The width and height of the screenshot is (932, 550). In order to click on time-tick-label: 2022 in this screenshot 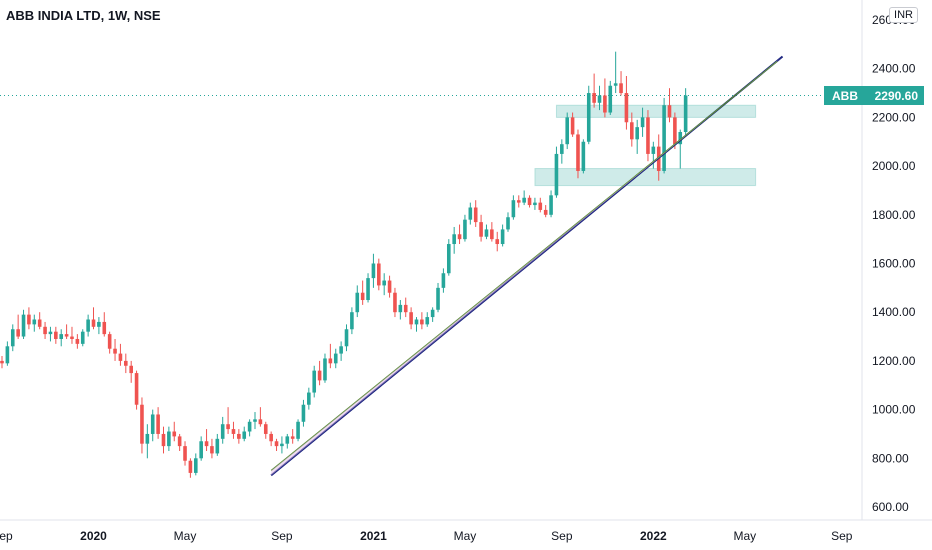, I will do `click(653, 536)`.